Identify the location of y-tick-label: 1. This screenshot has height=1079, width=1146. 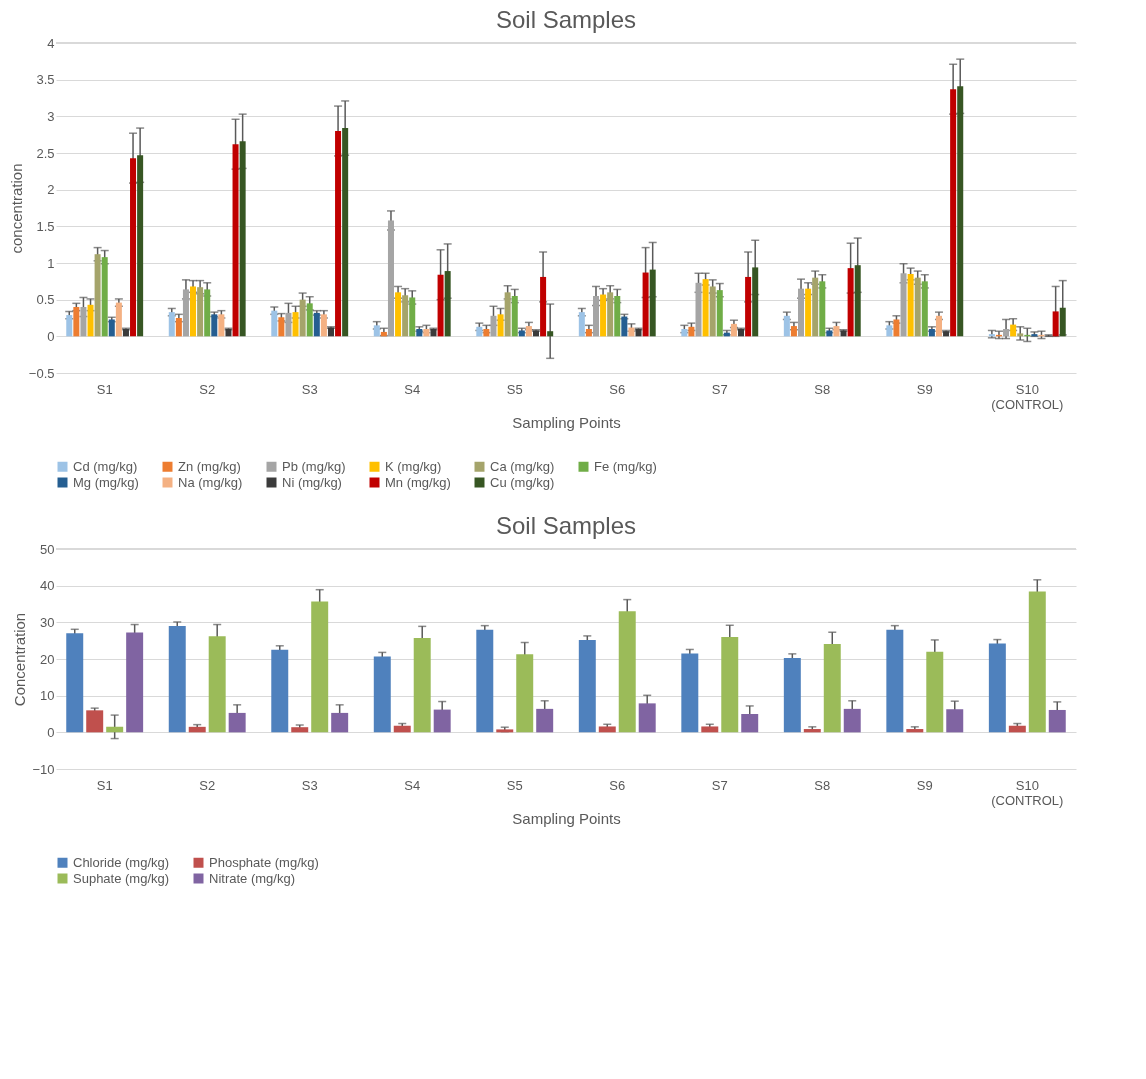
(51, 263).